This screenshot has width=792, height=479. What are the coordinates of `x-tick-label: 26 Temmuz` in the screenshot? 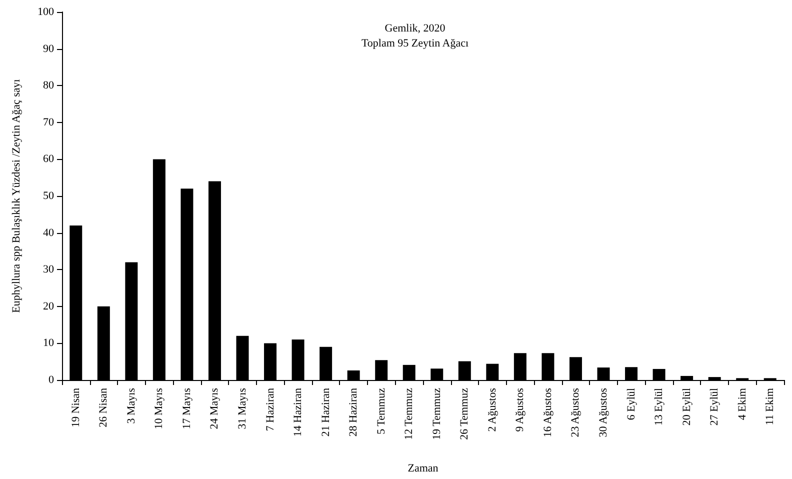 It's located at (464, 414).